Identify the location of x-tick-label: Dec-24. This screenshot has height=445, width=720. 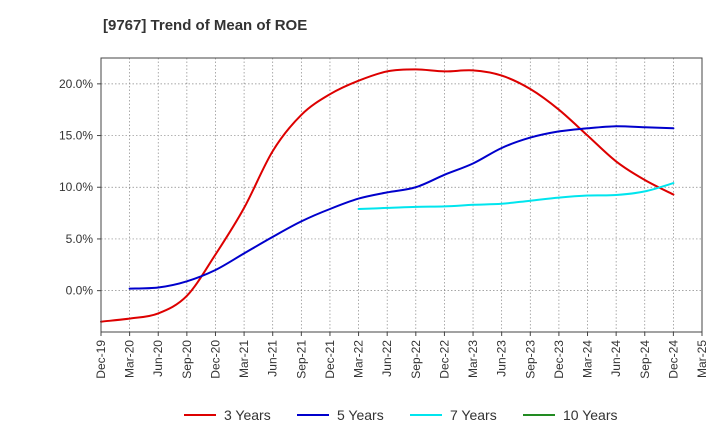
(673, 359).